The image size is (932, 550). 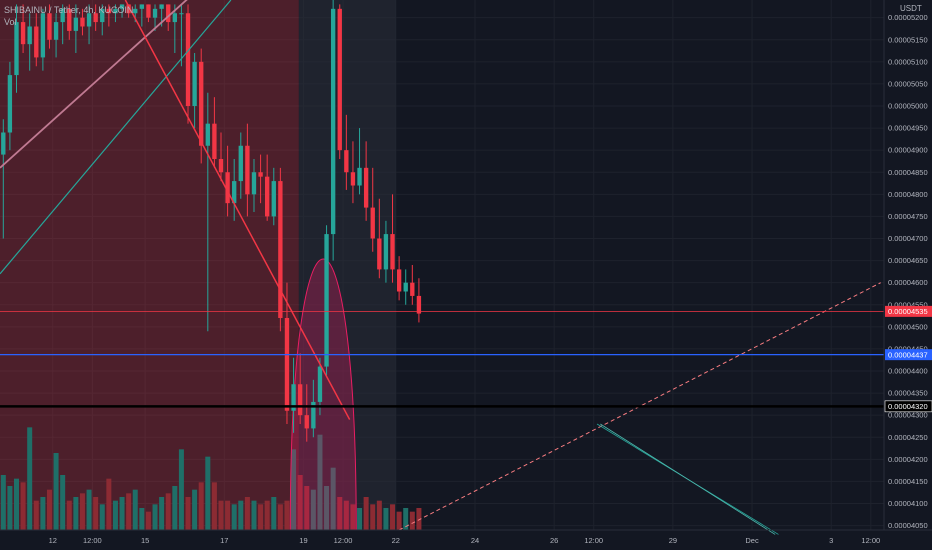 I want to click on x-tick-label: 12, so click(x=53, y=540).